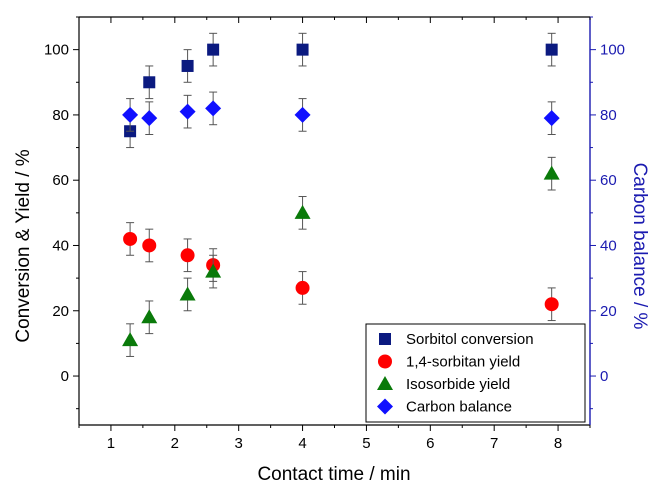  What do you see at coordinates (494, 443) in the screenshot?
I see `x-tick-label: 7` at bounding box center [494, 443].